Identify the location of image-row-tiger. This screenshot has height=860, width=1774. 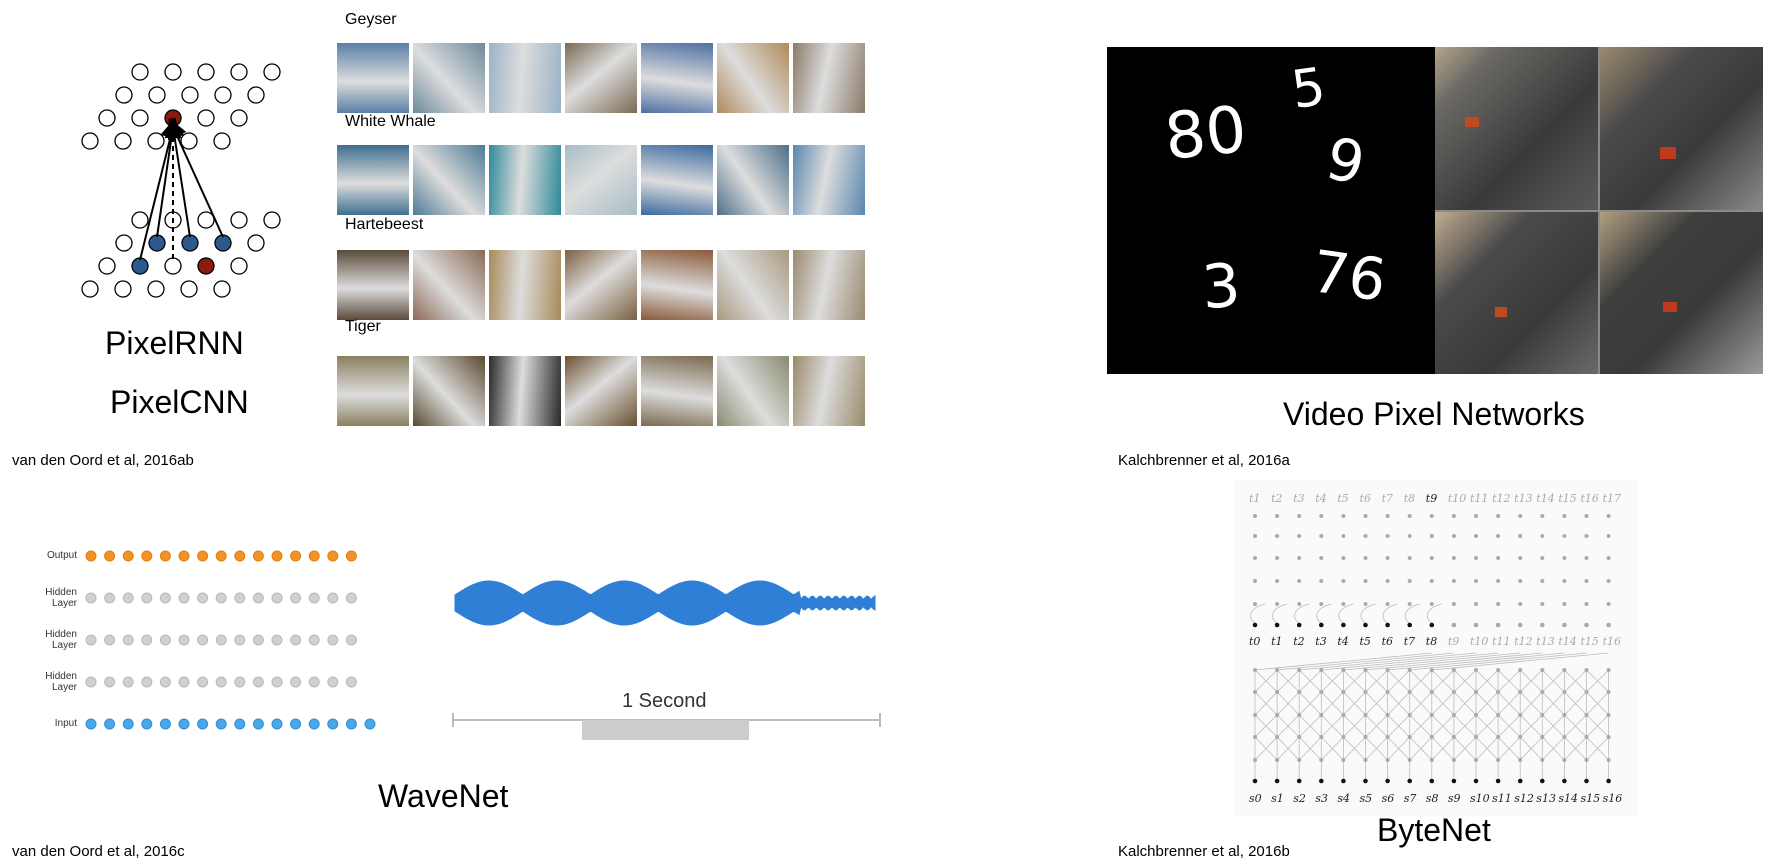
(601, 391).